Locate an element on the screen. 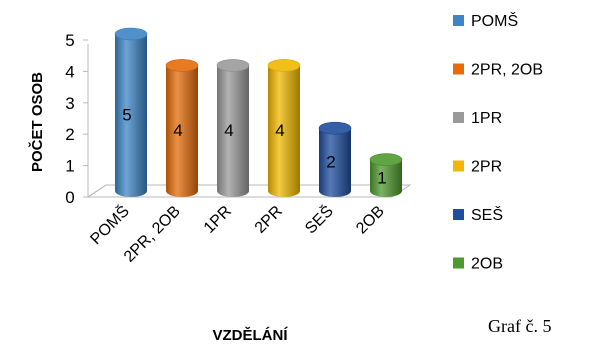 This screenshot has width=604, height=354. legend-label: 2PR is located at coordinates (486, 167).